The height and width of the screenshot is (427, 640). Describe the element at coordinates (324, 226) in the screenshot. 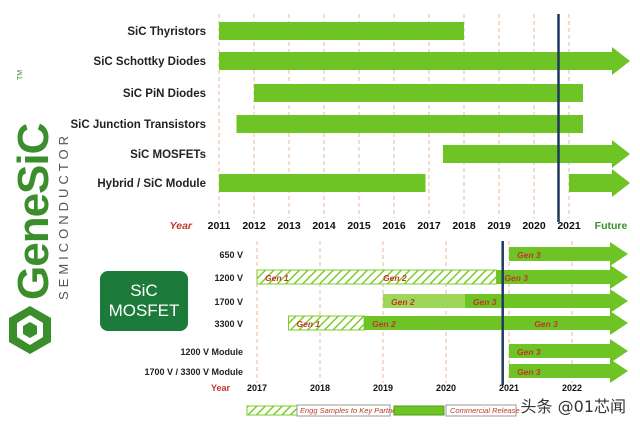

I see `top-tick-label: 2014` at that location.